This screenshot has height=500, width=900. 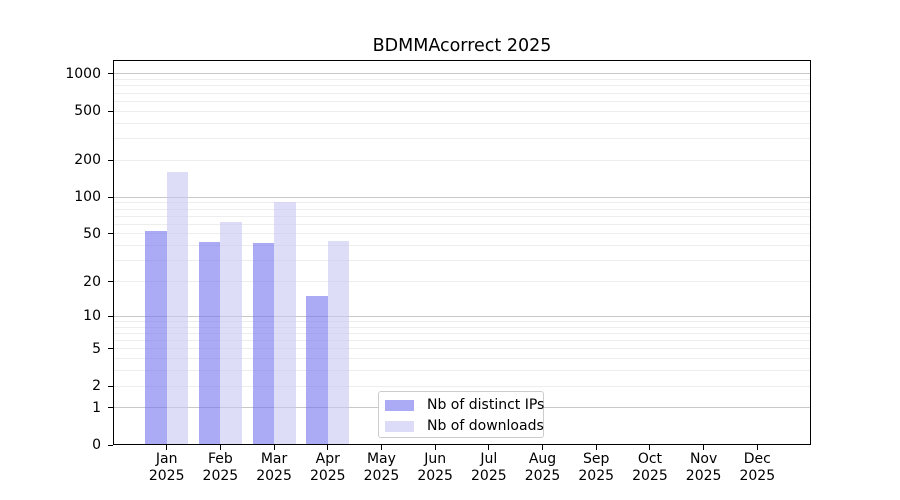 I want to click on bar-jan-downloads, so click(x=177, y=308).